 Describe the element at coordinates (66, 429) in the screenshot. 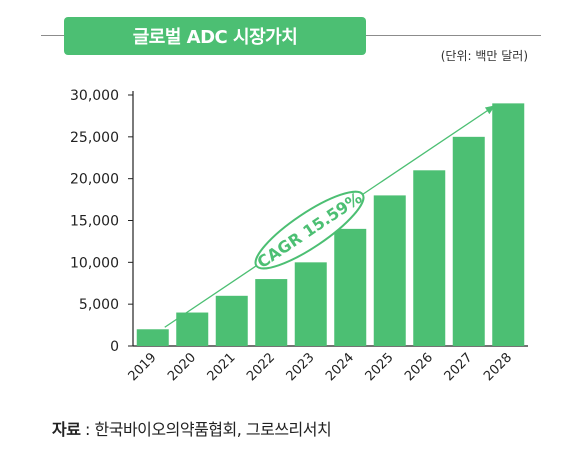

I see `source-label: 자료` at that location.